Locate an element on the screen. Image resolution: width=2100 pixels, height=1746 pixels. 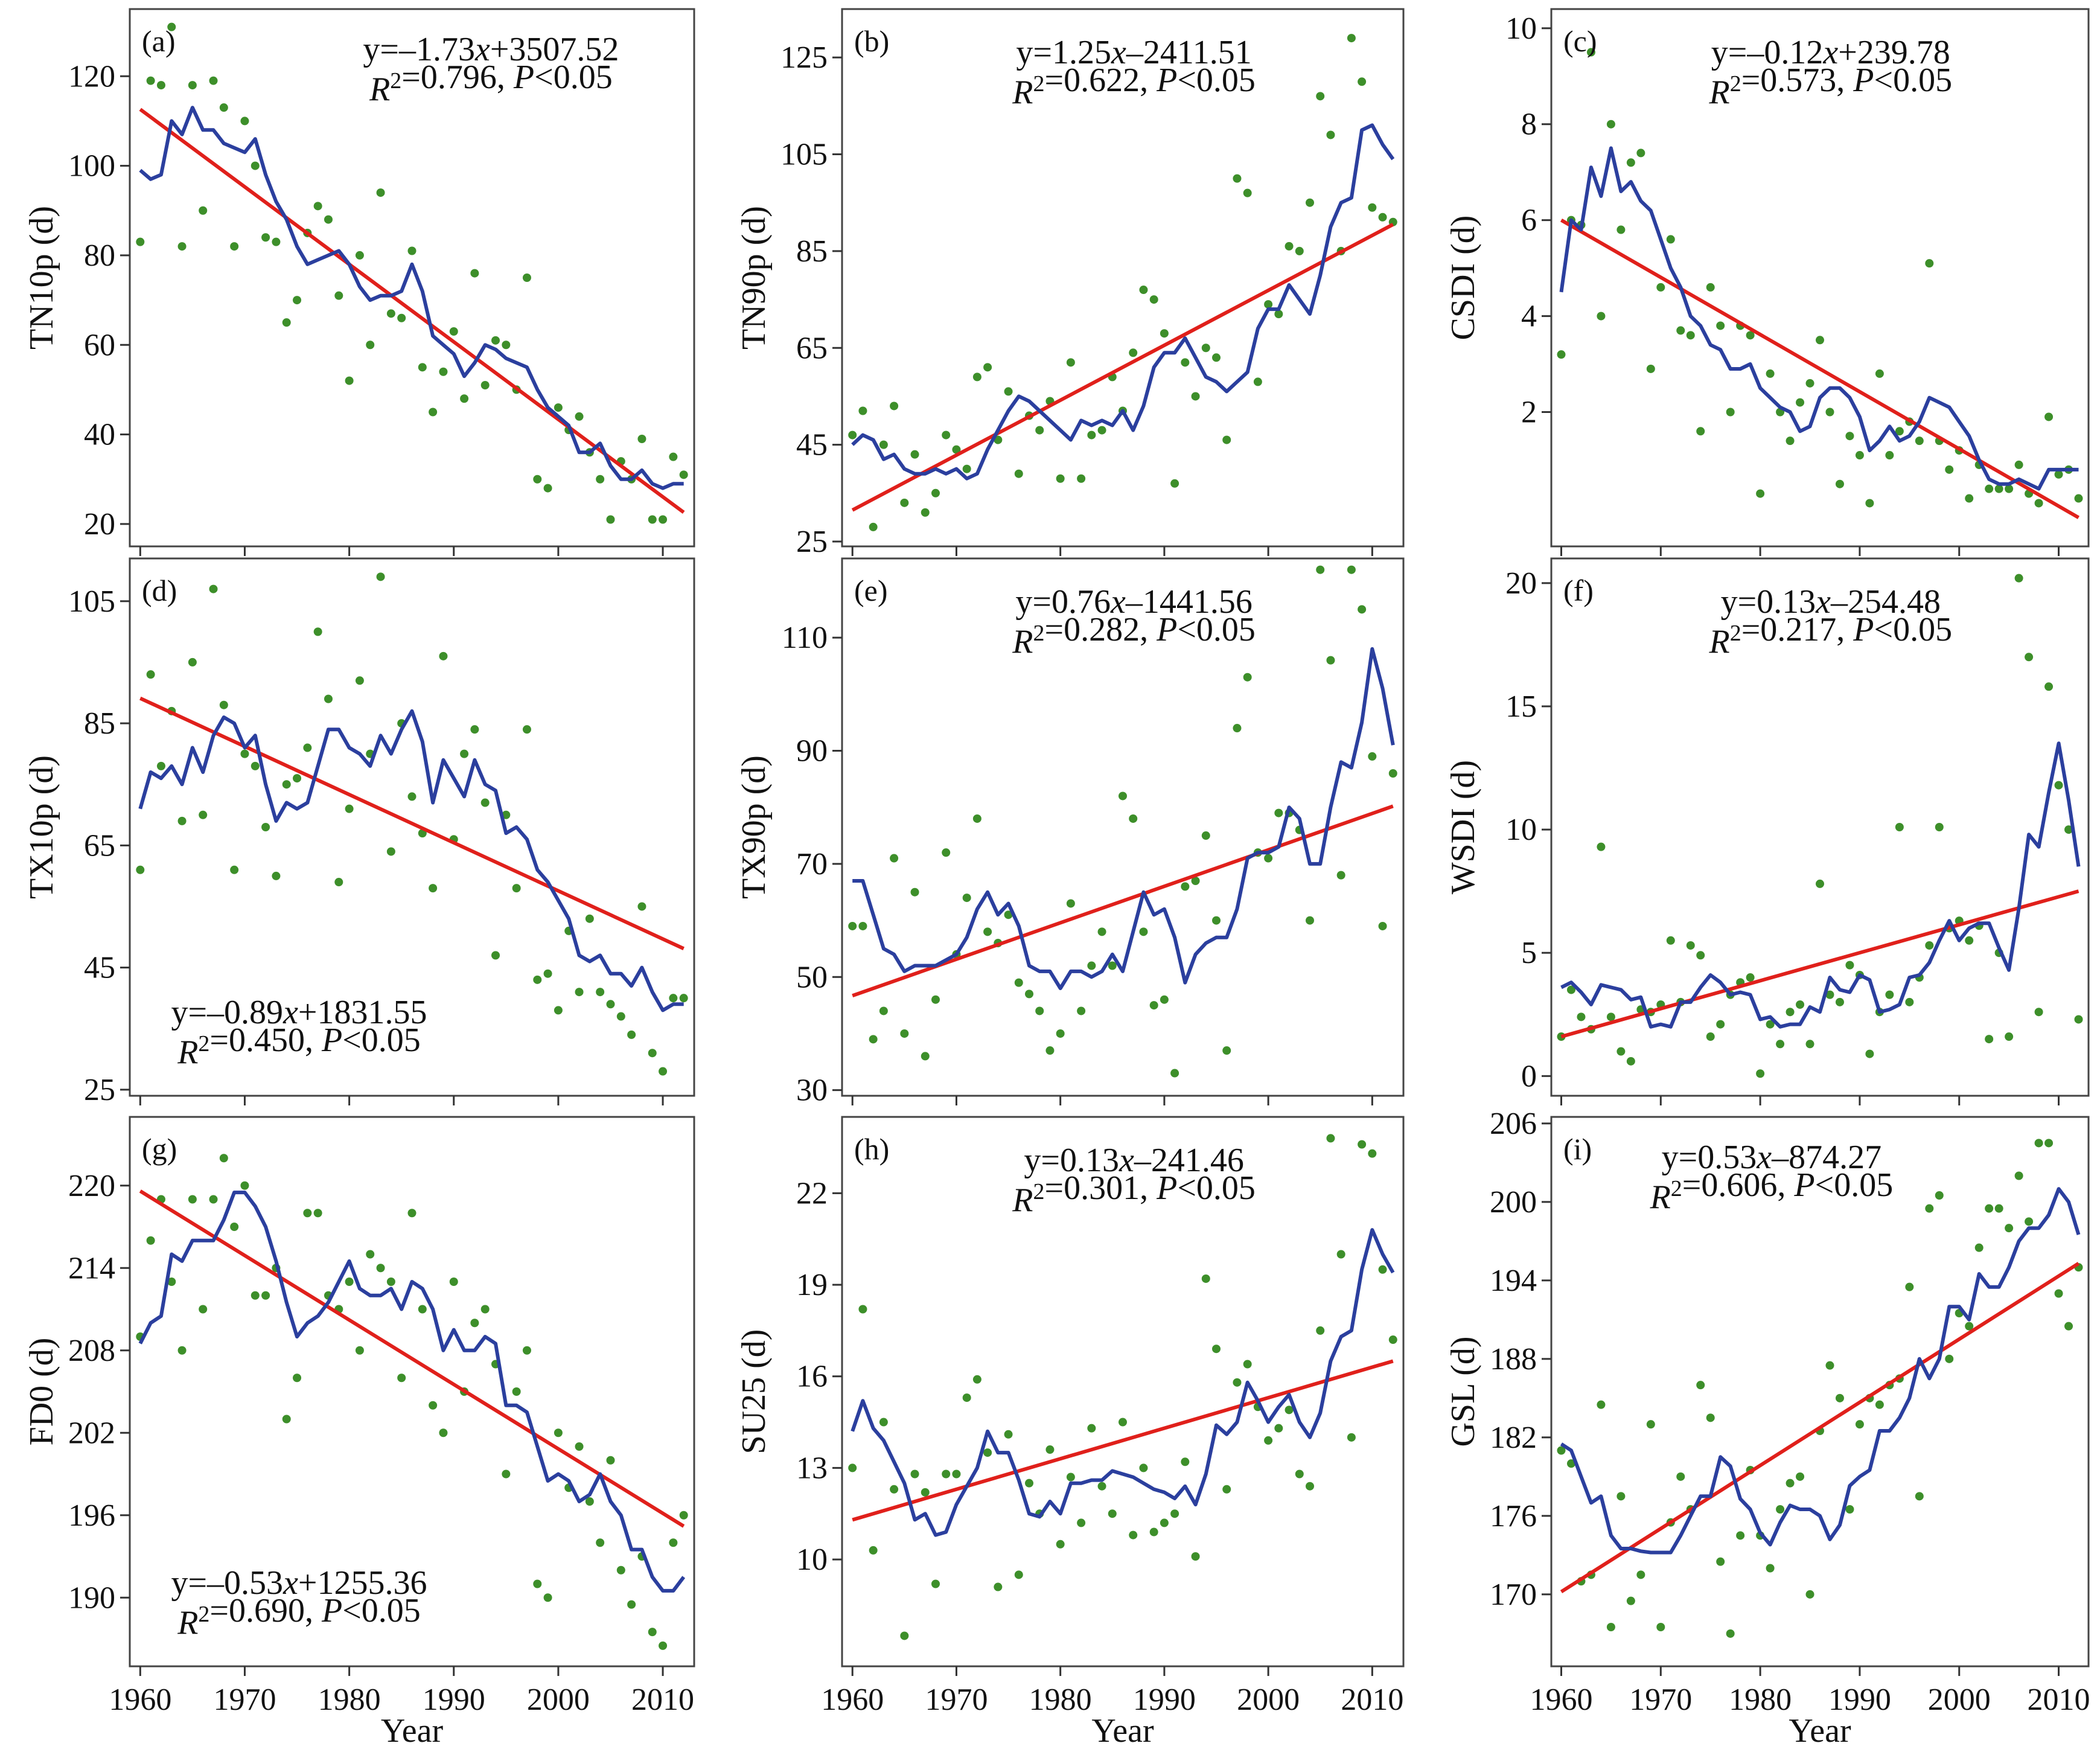
y-tick-label: 6 is located at coordinates (1529, 220).